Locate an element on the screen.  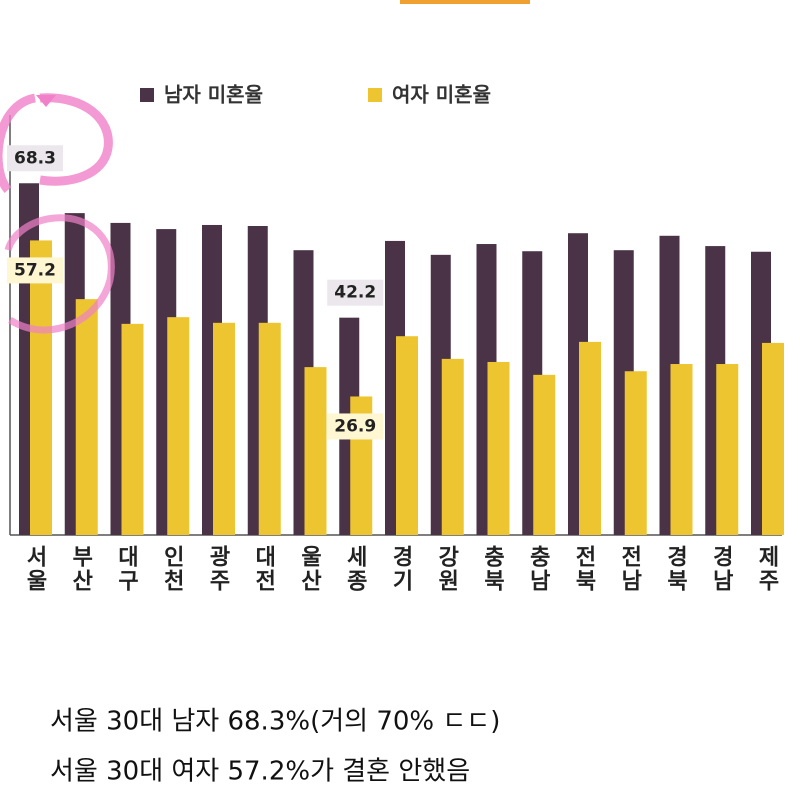
x-tick-label: 충남 is located at coordinates (537, 569).